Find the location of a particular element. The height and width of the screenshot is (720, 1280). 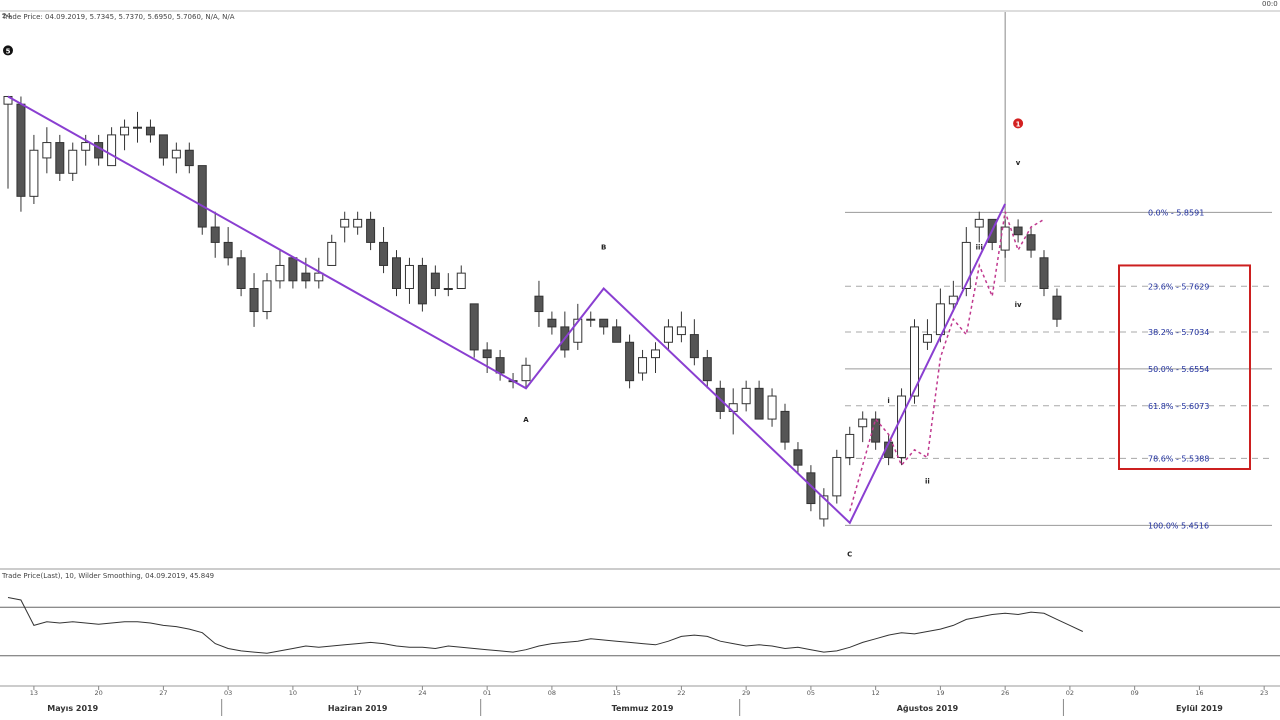

x-month-label: Ağustos 2019 is located at coordinates (928, 708).